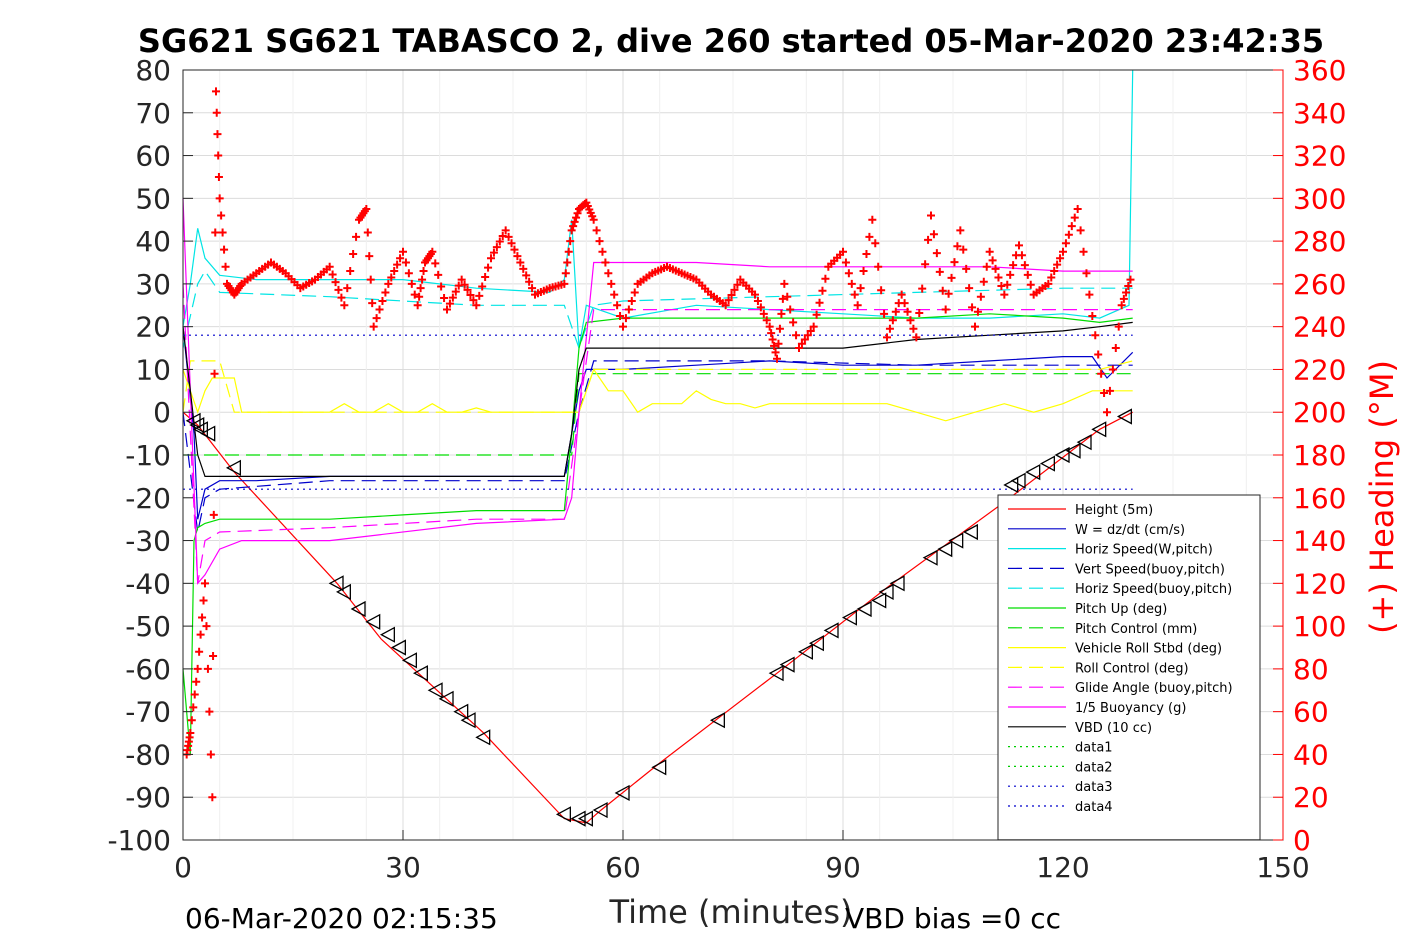 The height and width of the screenshot is (945, 1417). I want to click on y-right-tick-label: 140, so click(1319, 541).